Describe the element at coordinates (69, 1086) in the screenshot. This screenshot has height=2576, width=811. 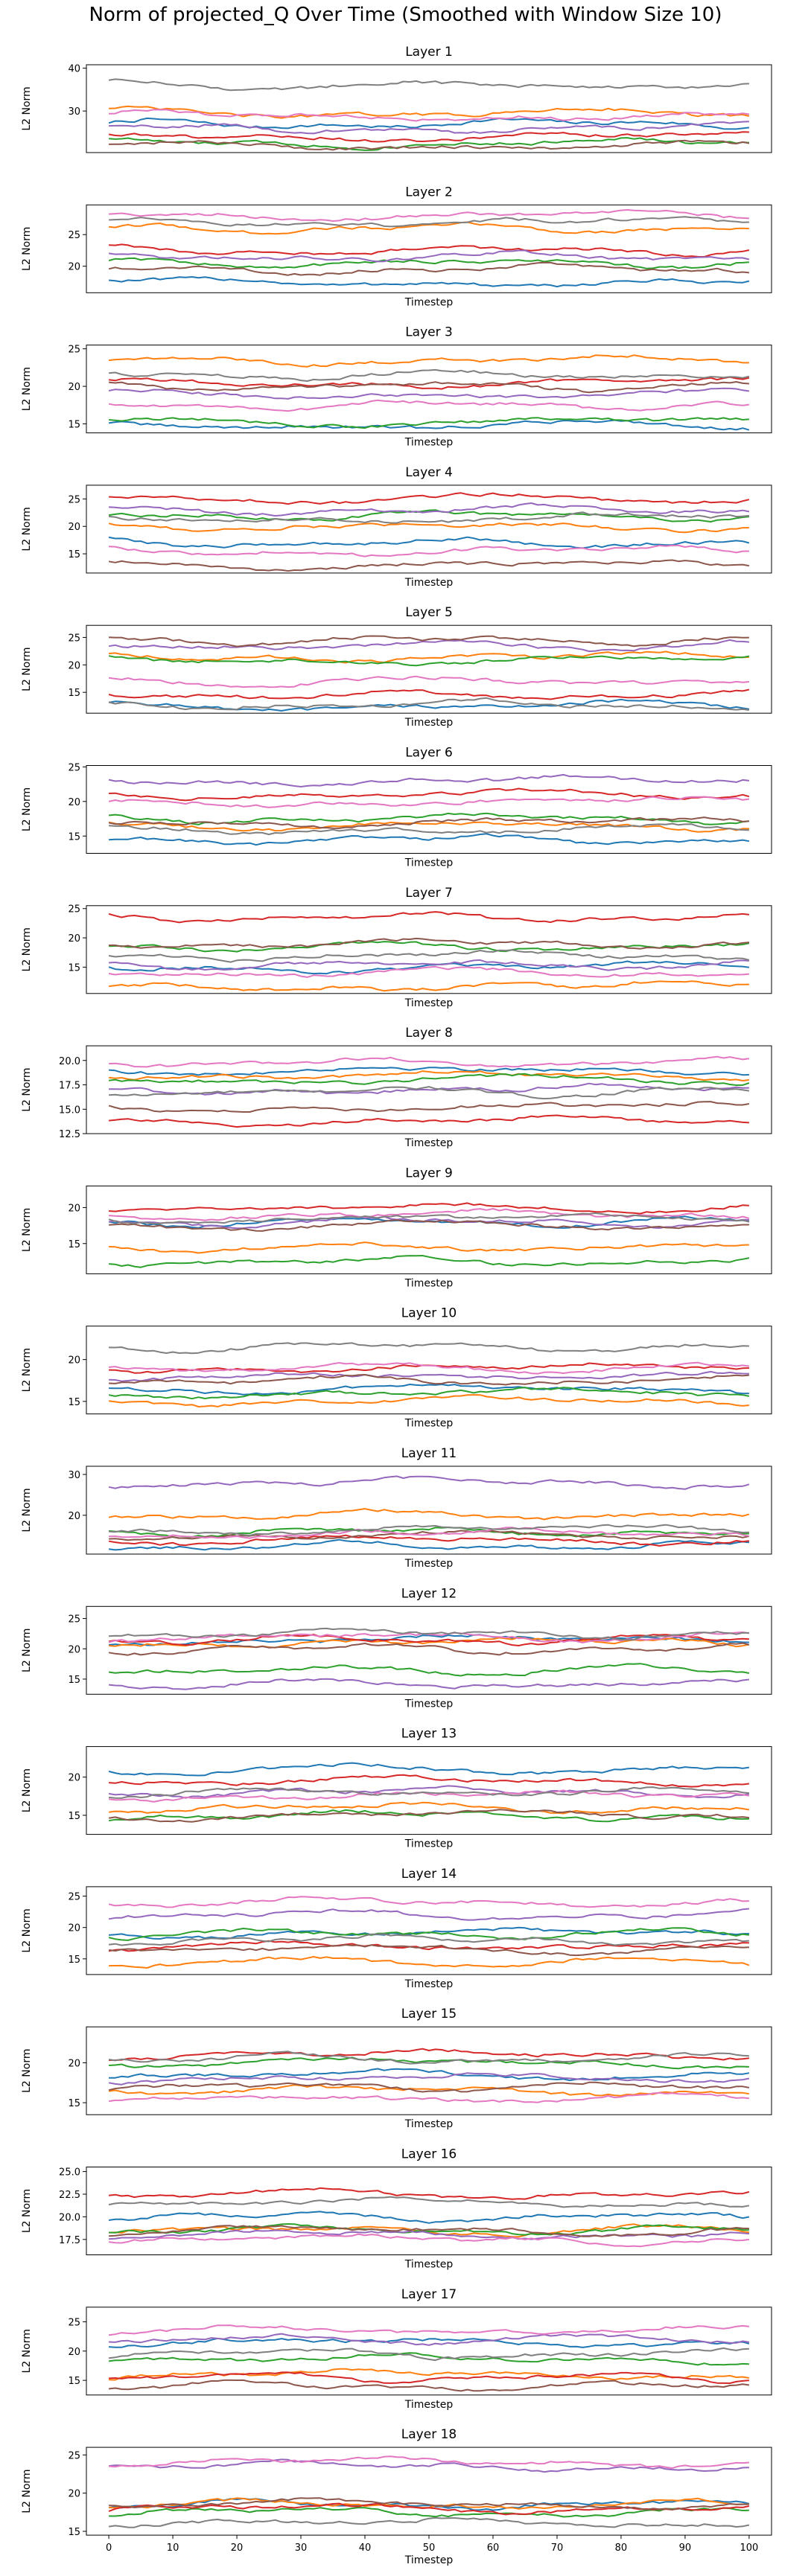
I see `y-tick-label: 17.5` at that location.